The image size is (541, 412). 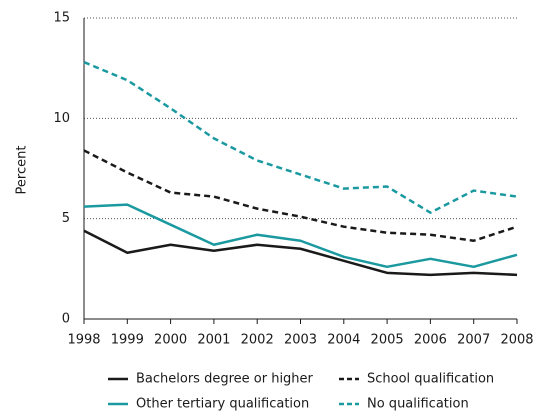 I want to click on x-tick-label: 1998, so click(x=83, y=340).